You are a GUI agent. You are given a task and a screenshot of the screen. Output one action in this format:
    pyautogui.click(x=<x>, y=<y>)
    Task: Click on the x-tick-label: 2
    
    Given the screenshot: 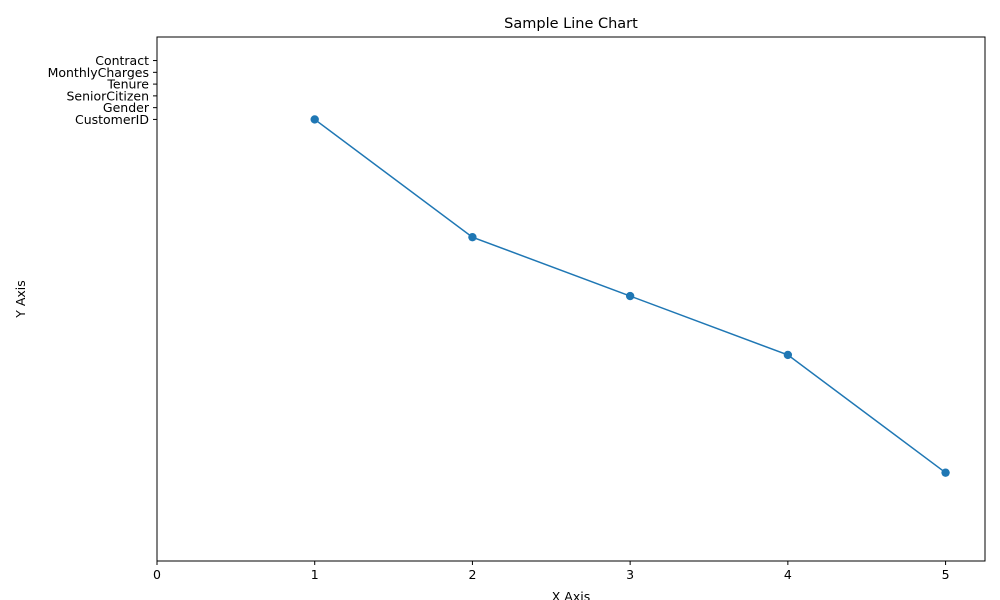 What is the action you would take?
    pyautogui.click(x=472, y=574)
    